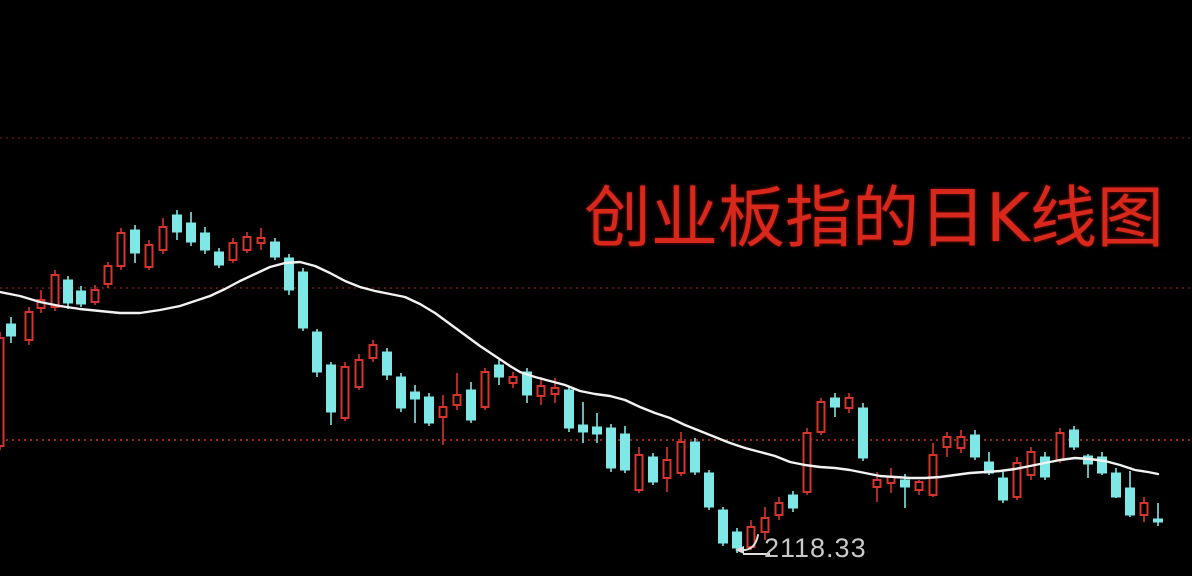  I want to click on price-annotation-label: 2118.33, so click(815, 548).